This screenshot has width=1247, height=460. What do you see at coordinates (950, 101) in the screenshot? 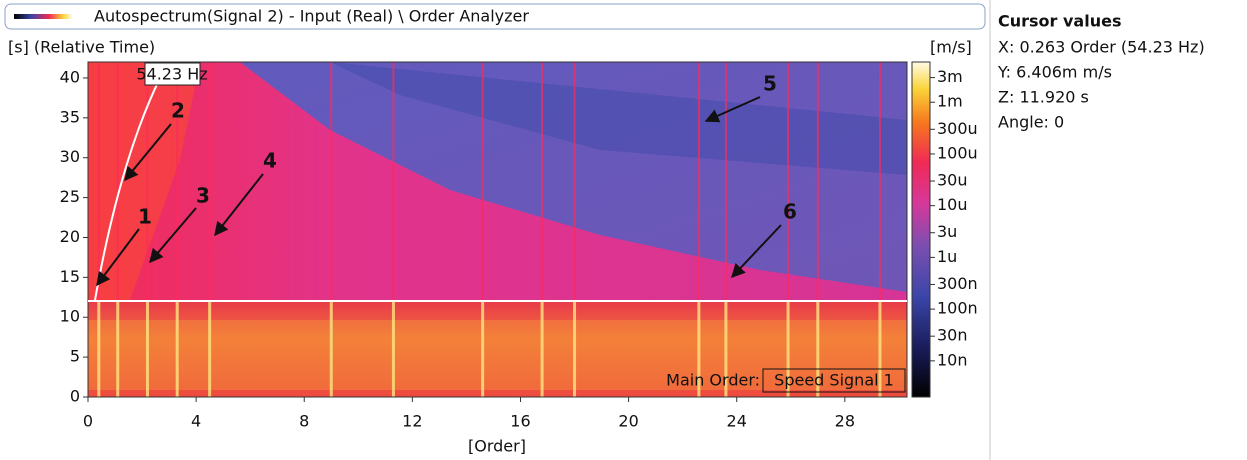
I see `colorbar-tick-label: 1m` at bounding box center [950, 101].